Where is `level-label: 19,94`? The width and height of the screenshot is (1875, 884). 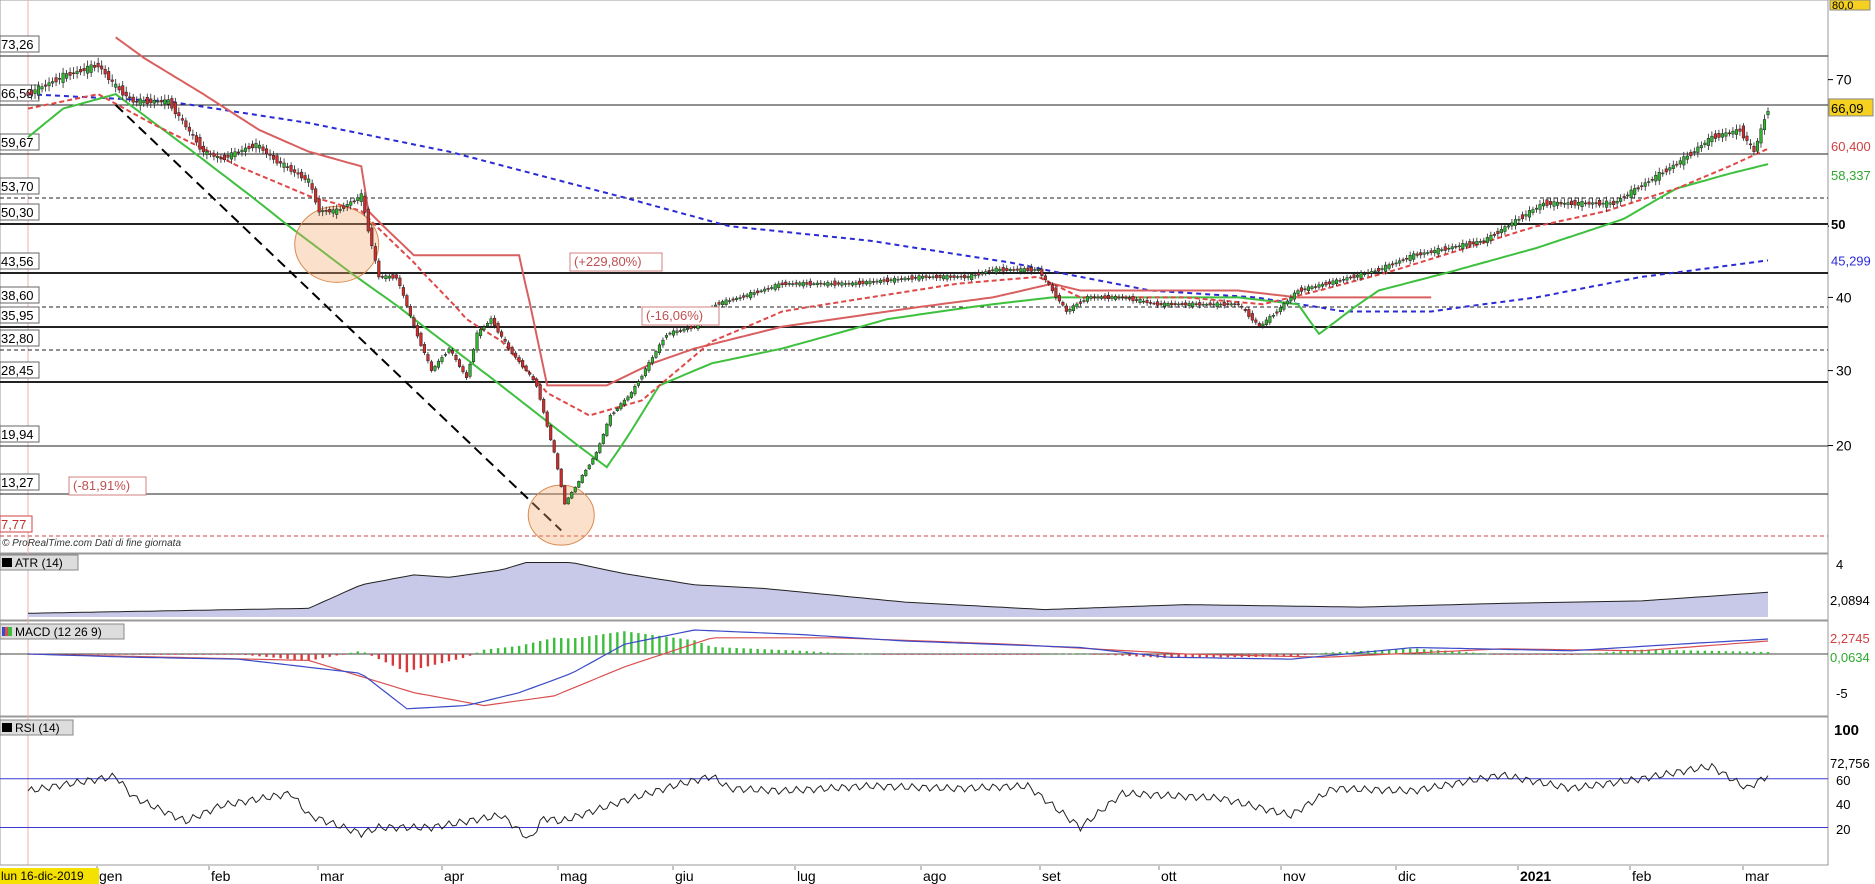
level-label: 19,94 is located at coordinates (17, 434).